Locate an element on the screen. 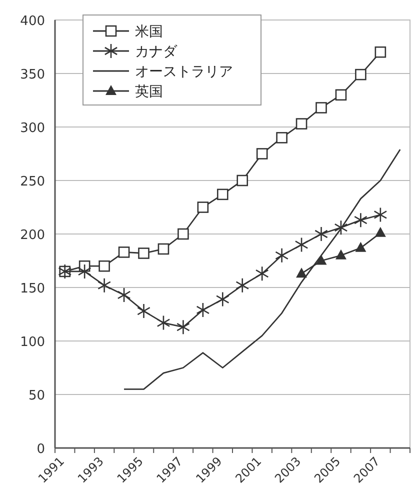  y-tick-label: 350 is located at coordinates (32, 75).